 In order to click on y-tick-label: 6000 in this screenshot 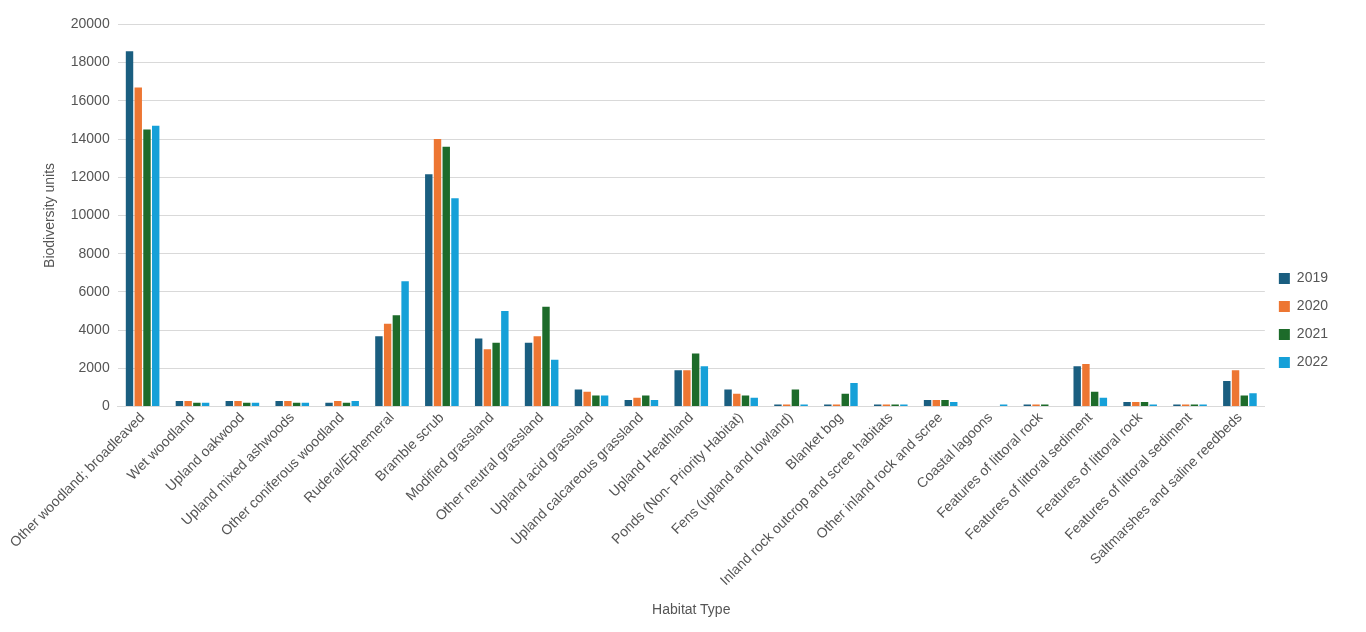, I will do `click(94, 290)`.